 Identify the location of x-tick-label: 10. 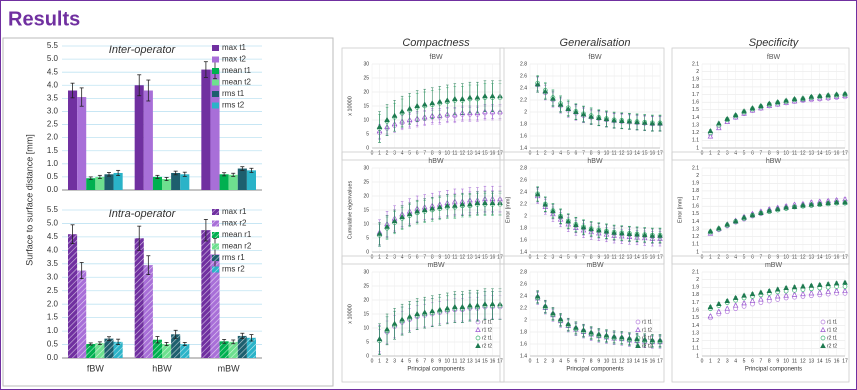
(607, 153).